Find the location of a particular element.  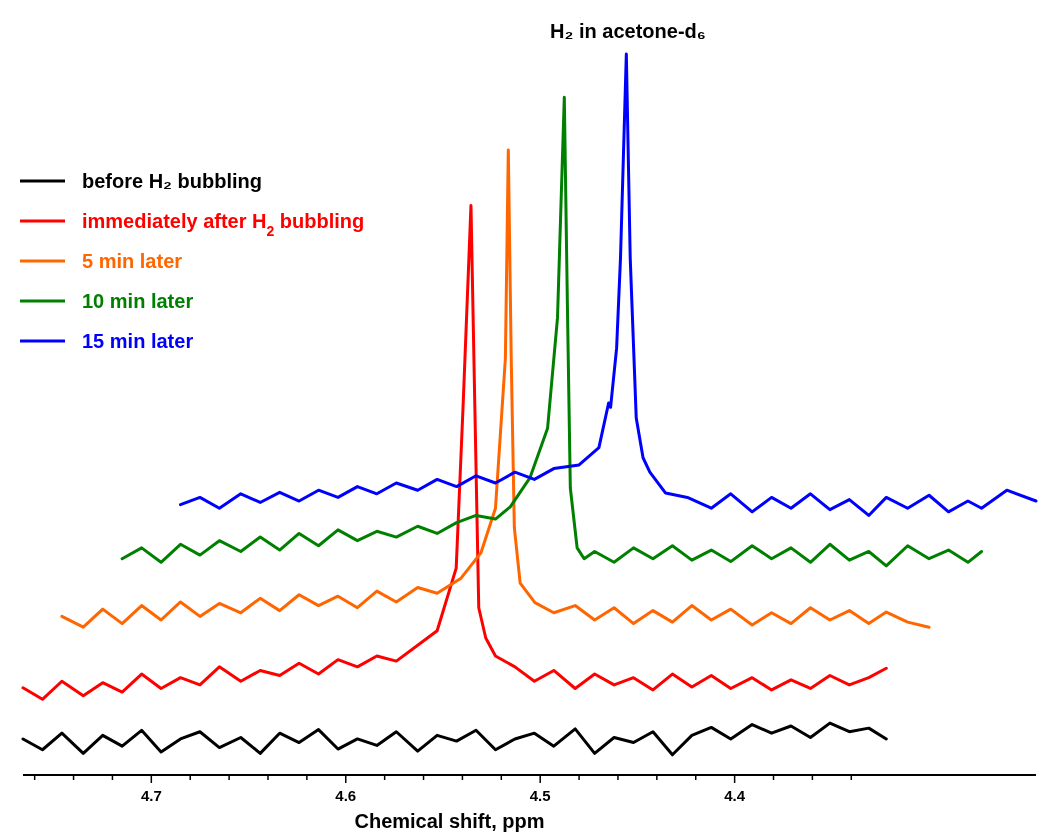

x-tick-label: 4.7 is located at coordinates (151, 795).